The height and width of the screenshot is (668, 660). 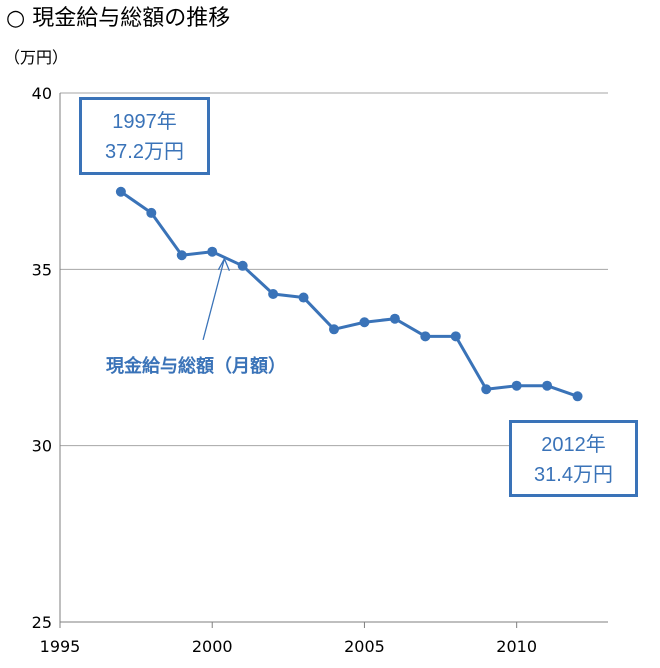 What do you see at coordinates (573, 458) in the screenshot?
I see `callout-2012: 2012年 31.4万円` at bounding box center [573, 458].